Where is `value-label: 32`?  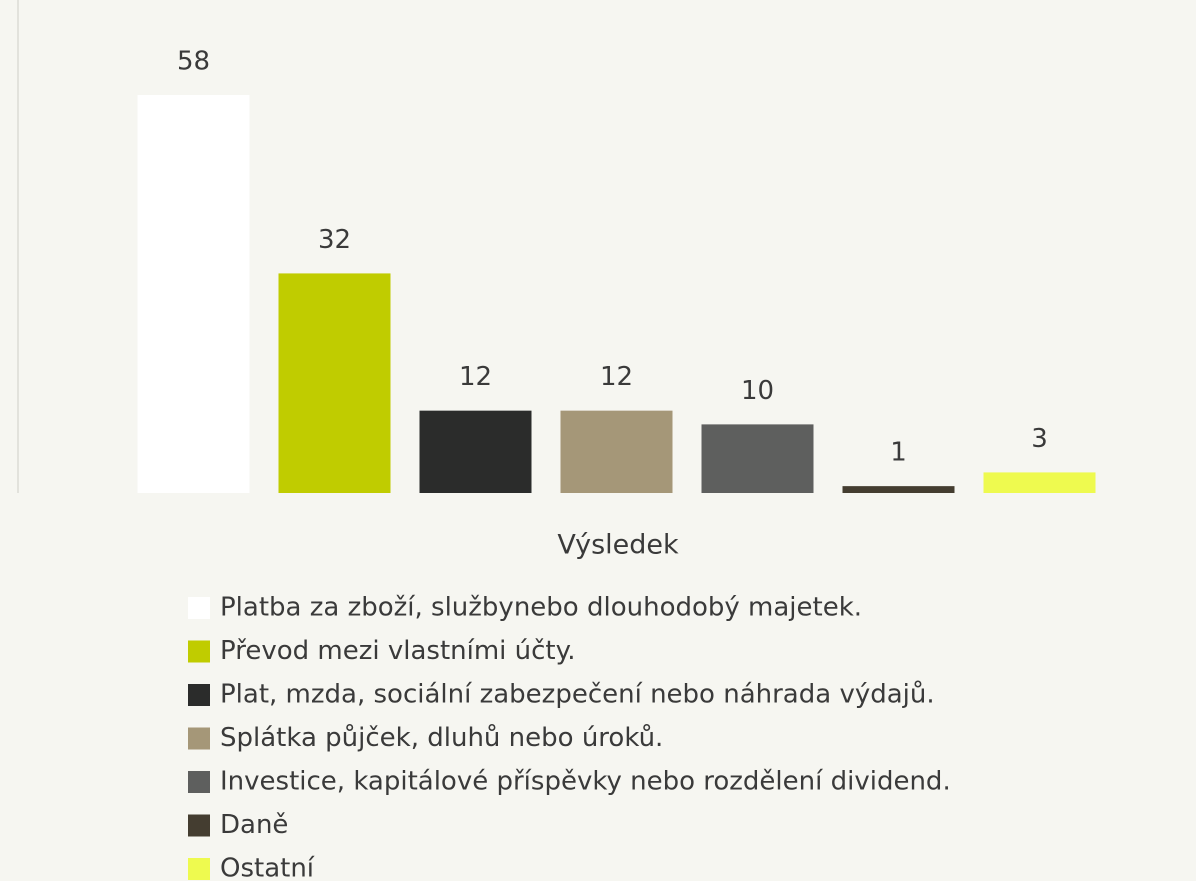
value-label: 32 is located at coordinates (334, 240).